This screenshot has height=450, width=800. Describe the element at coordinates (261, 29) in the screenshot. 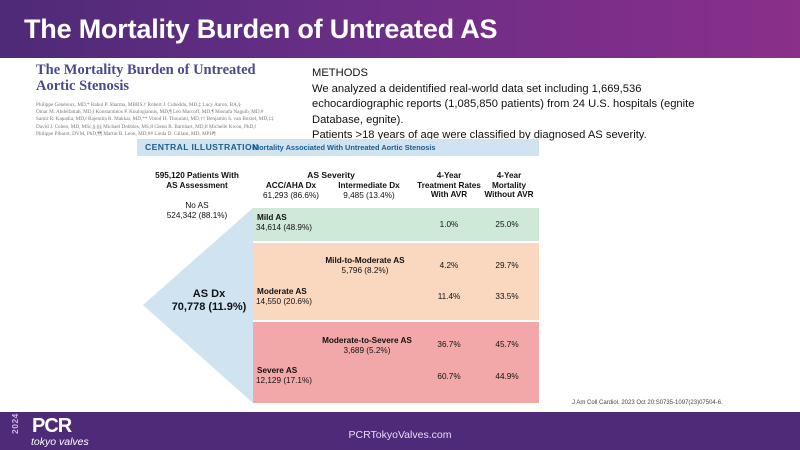

I see `slide-title: The Mortality Burden of Untreated AS` at that location.